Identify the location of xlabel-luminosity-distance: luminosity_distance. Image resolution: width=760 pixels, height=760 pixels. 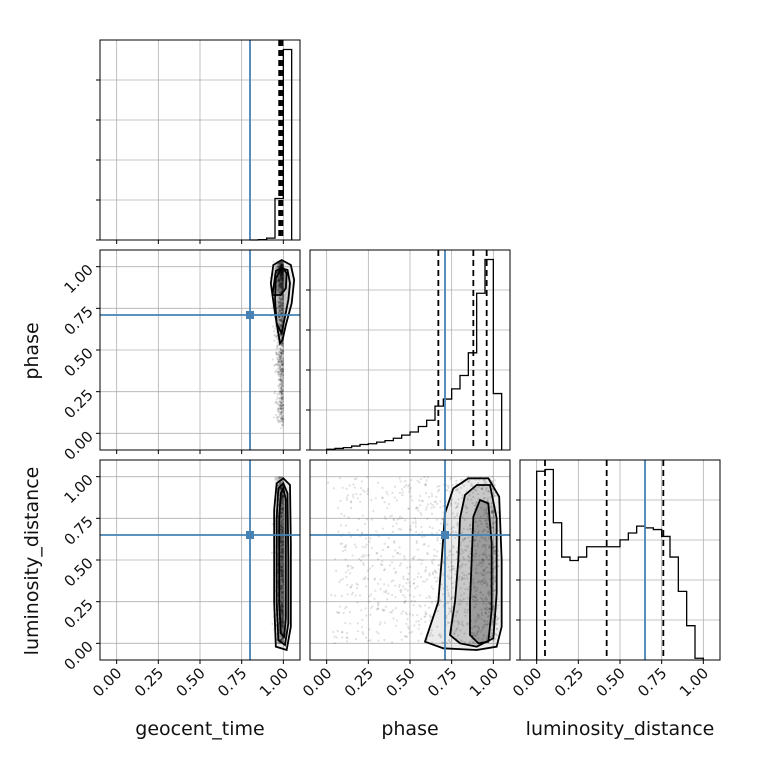
(620, 729).